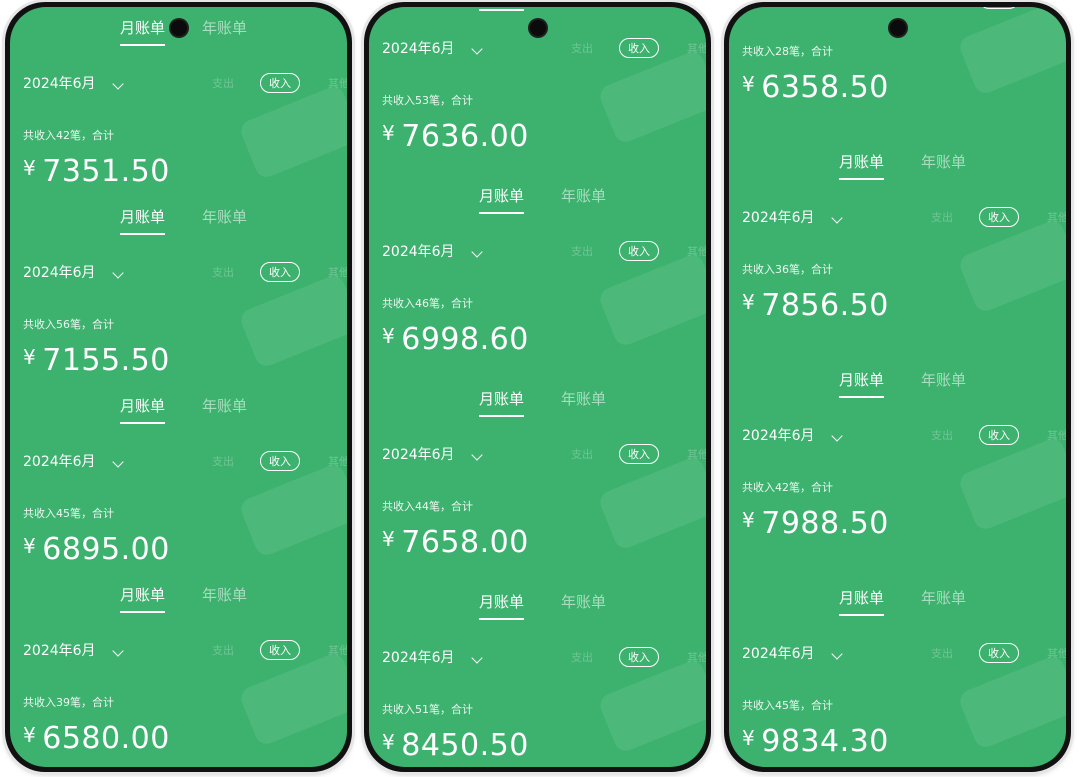 This screenshot has height=777, width=1080. I want to click on total-amount: ¥6998.60, so click(455, 339).